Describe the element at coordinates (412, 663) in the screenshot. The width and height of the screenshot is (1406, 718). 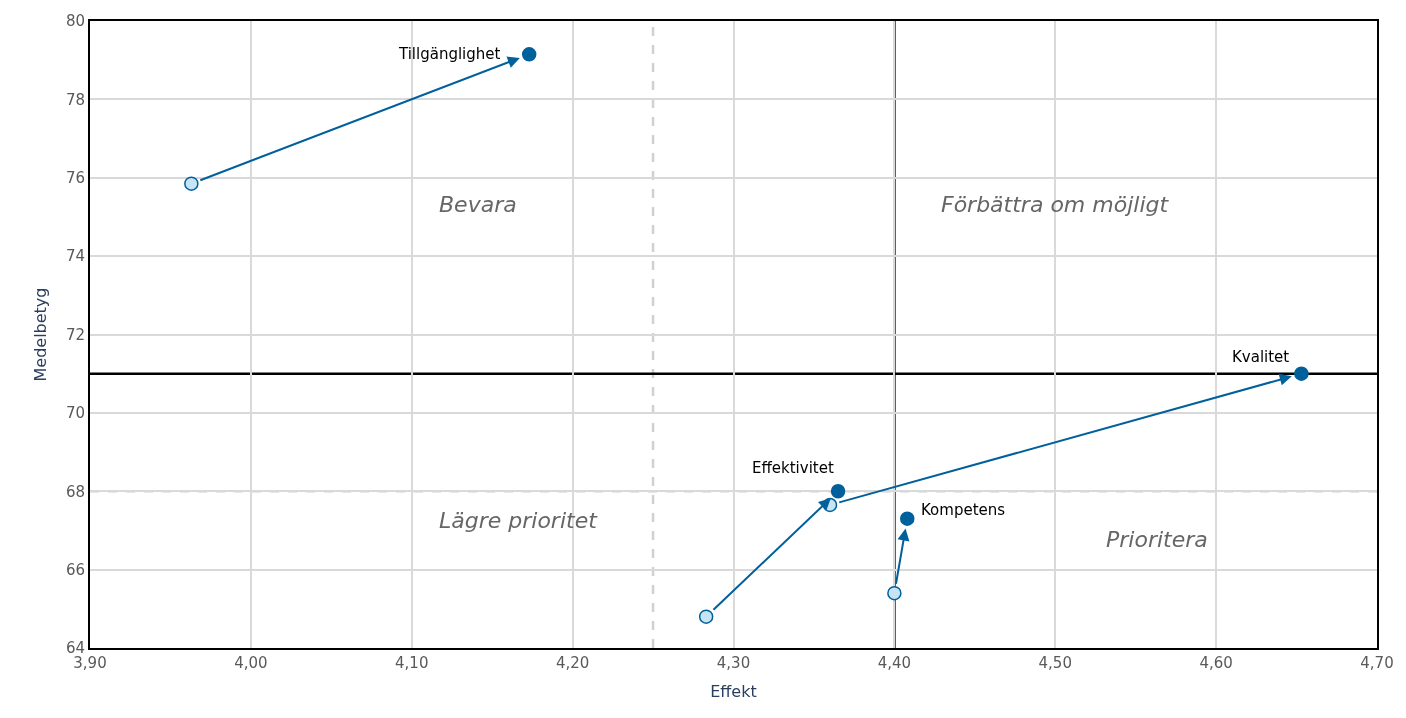
I see `x-tick-label: 4,10` at that location.